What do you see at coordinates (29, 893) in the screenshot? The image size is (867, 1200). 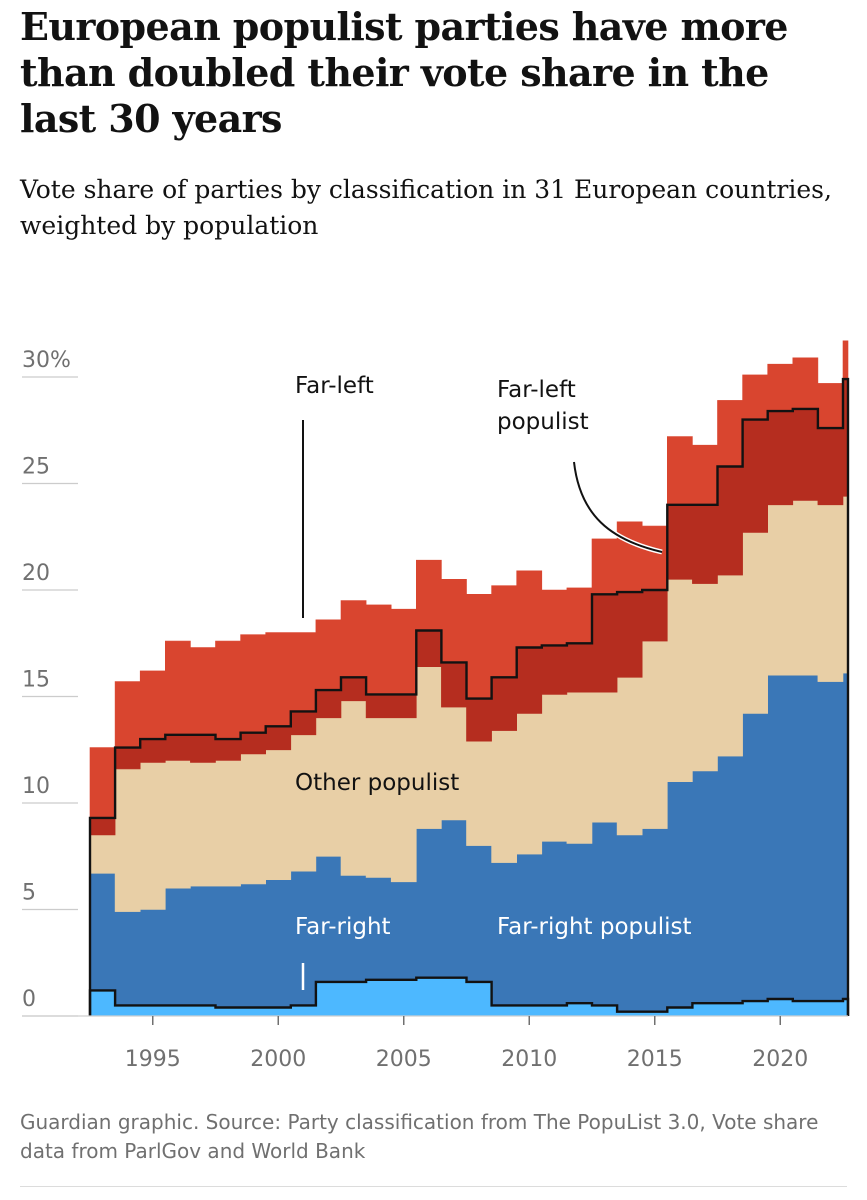 I see `y-tick-label: 5` at bounding box center [29, 893].